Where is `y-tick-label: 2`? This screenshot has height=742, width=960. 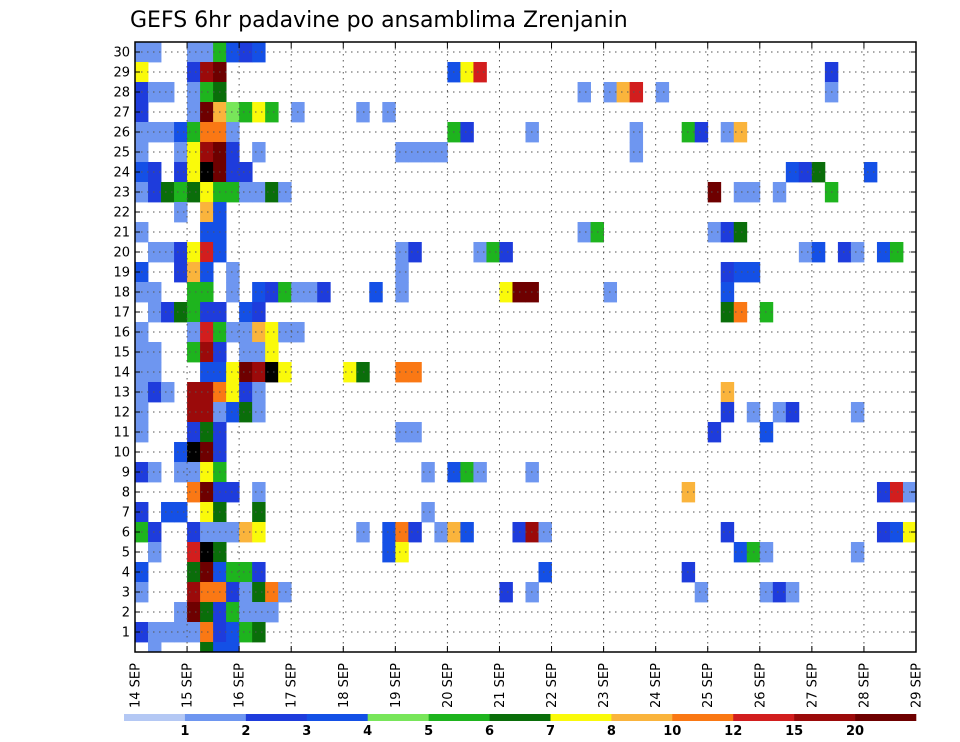 y-tick-label: 2 is located at coordinates (126, 613).